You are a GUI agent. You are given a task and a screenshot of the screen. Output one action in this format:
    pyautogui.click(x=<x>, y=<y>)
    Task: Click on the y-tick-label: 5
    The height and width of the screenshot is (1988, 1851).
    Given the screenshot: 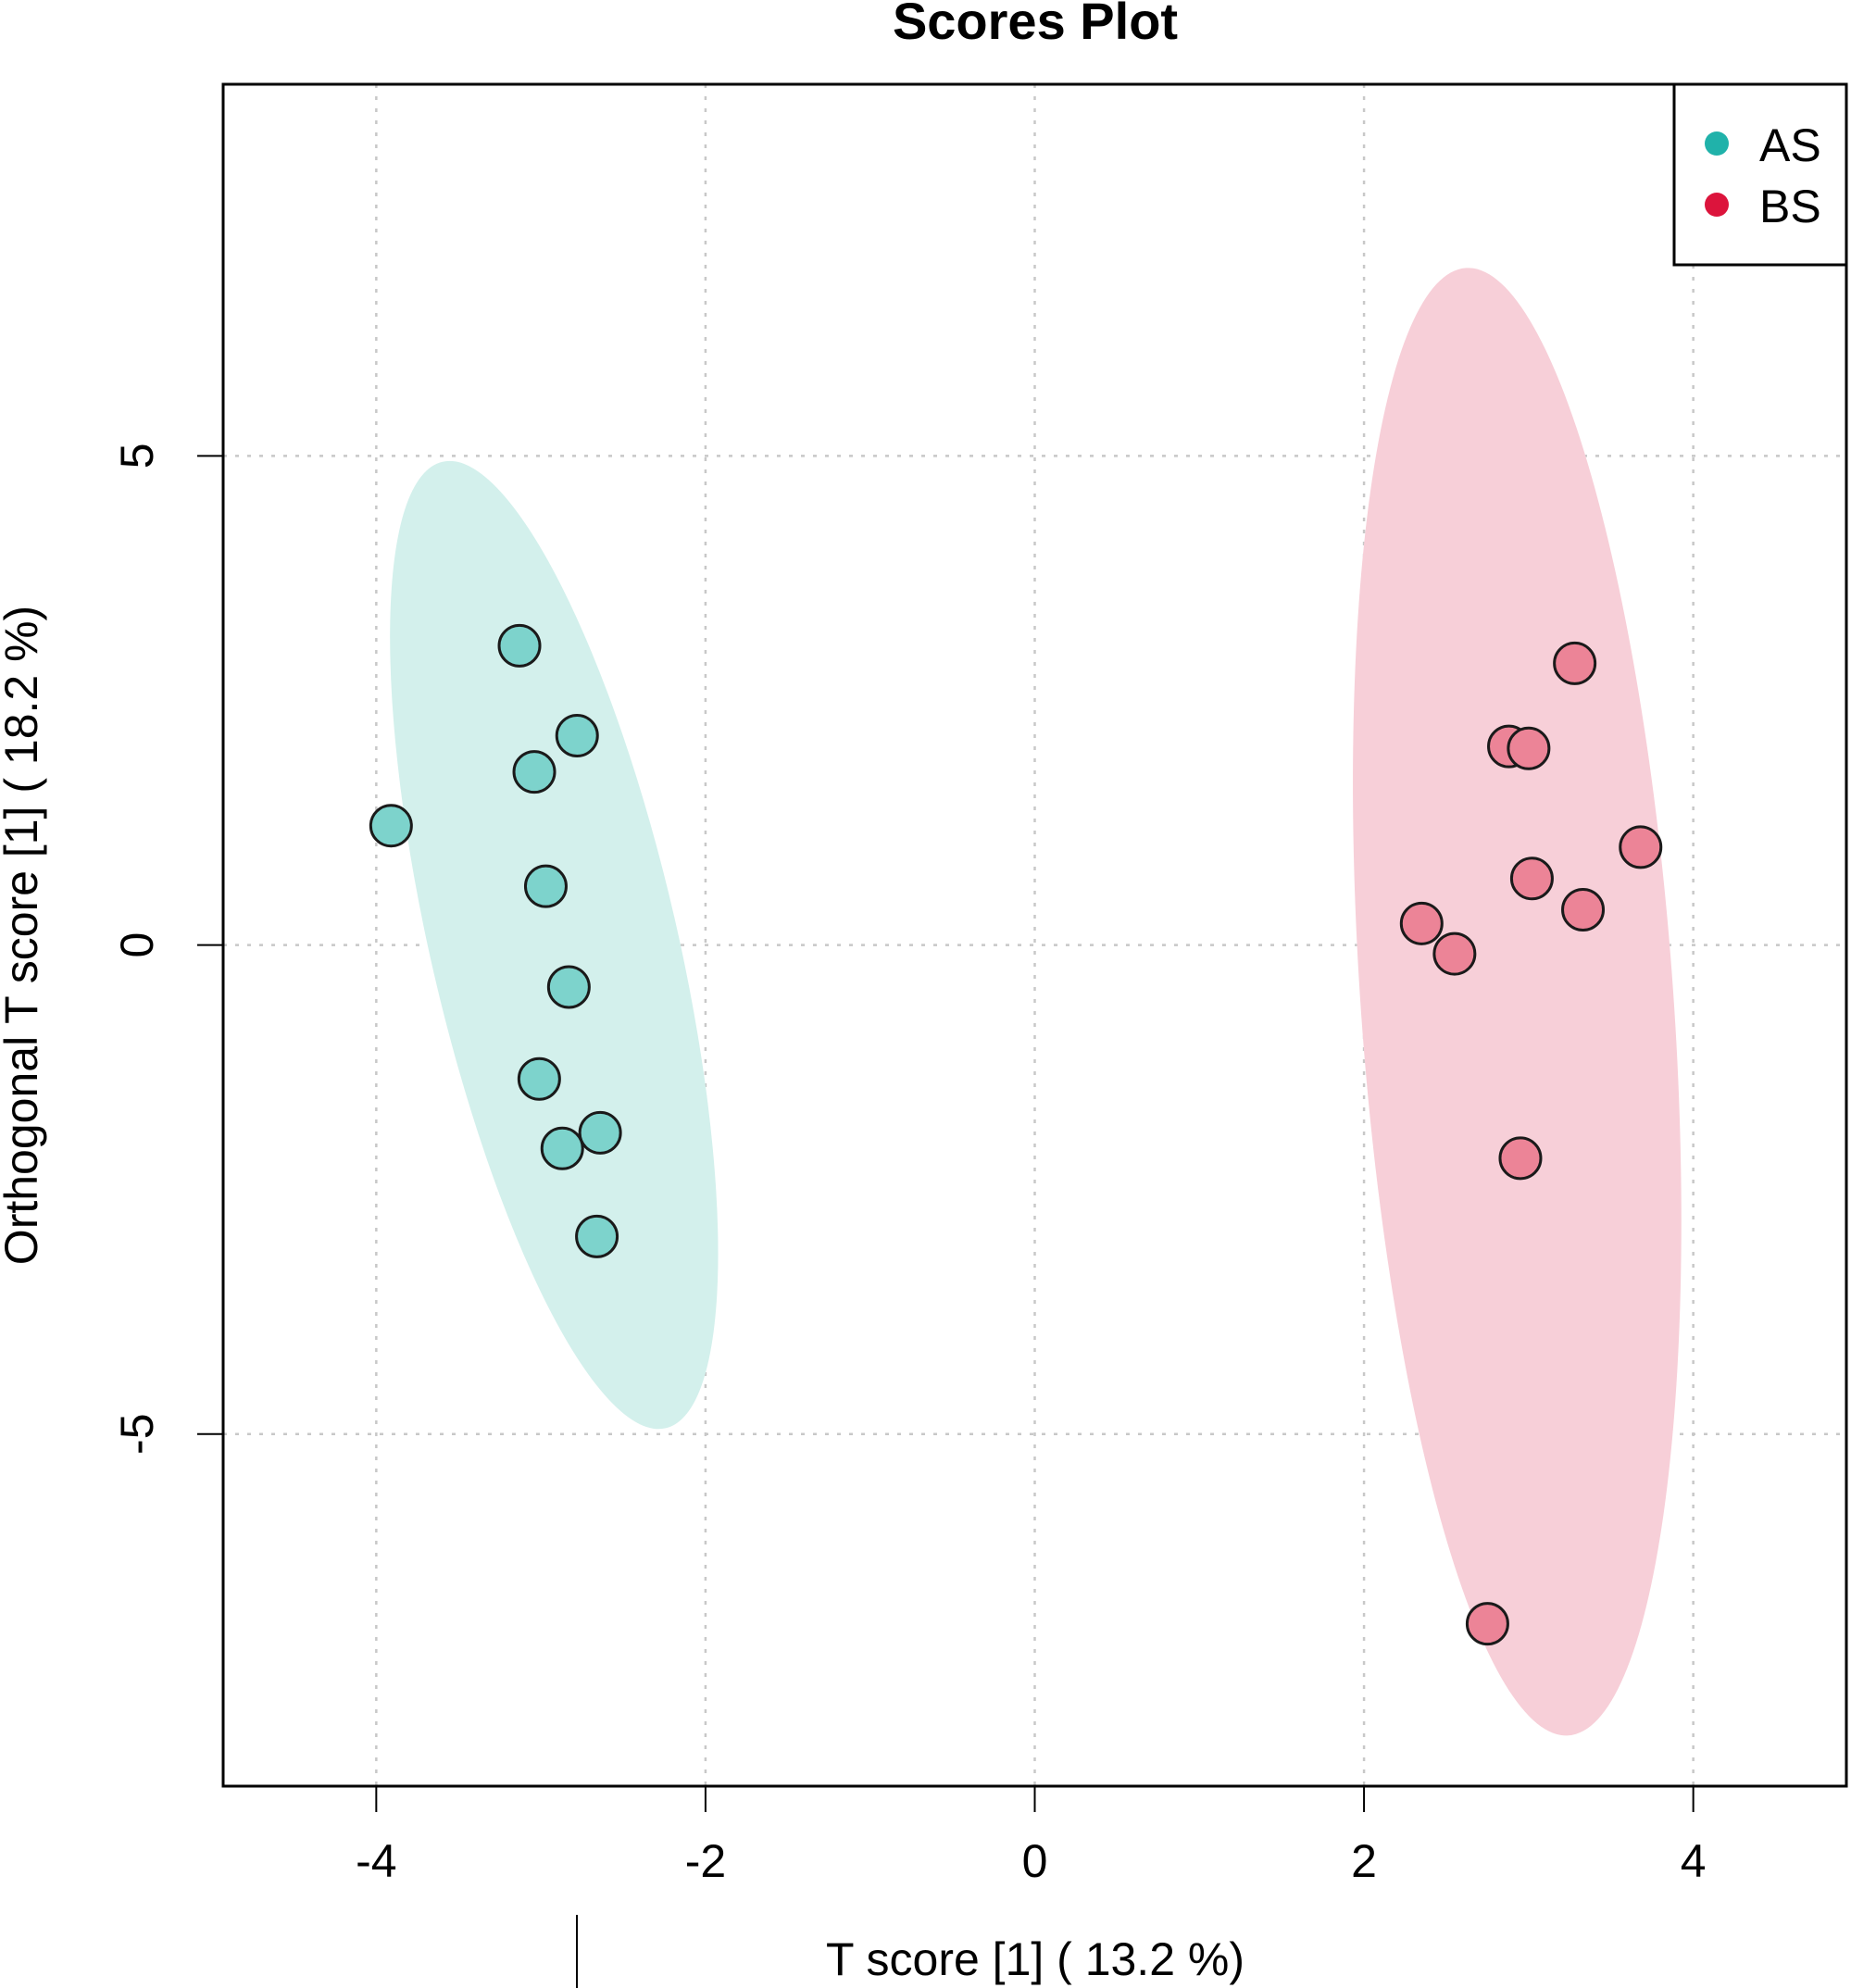 What is the action you would take?
    pyautogui.click(x=137, y=456)
    